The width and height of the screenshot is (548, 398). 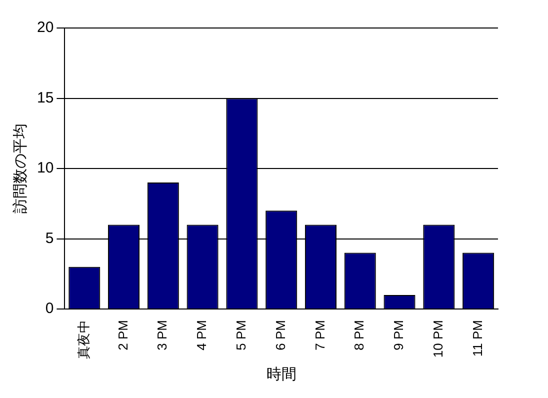 I want to click on x-tick-label: 2 PM, so click(x=122, y=335).